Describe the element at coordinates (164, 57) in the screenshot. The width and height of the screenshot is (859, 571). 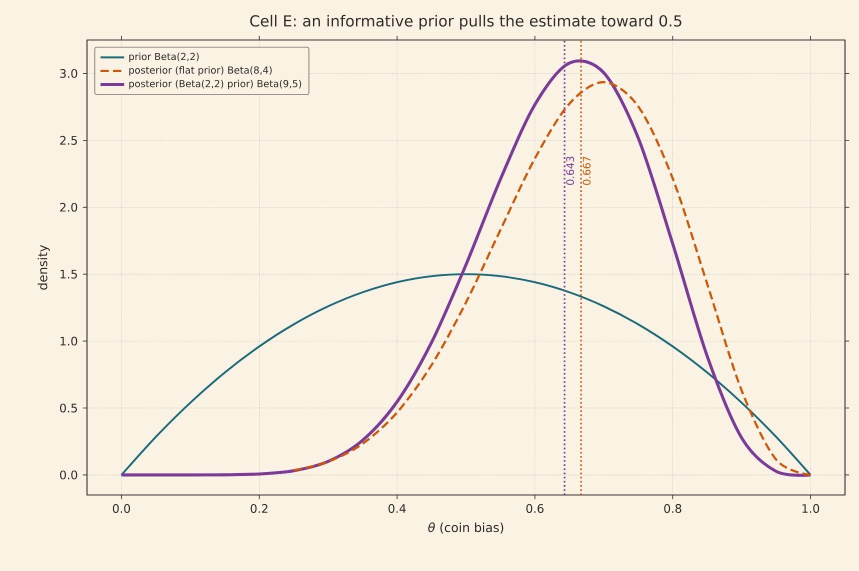
I see `legend-label: prior Beta(2,2)` at that location.